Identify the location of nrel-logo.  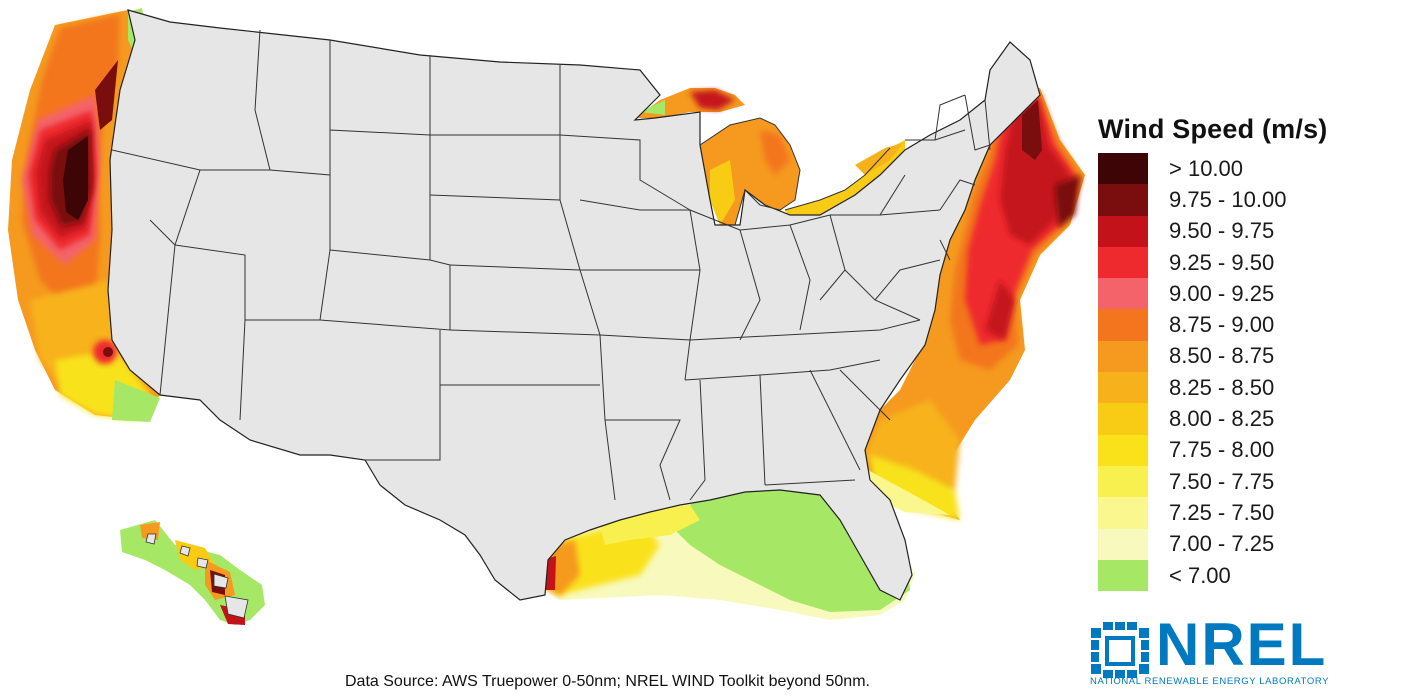
(1120, 650).